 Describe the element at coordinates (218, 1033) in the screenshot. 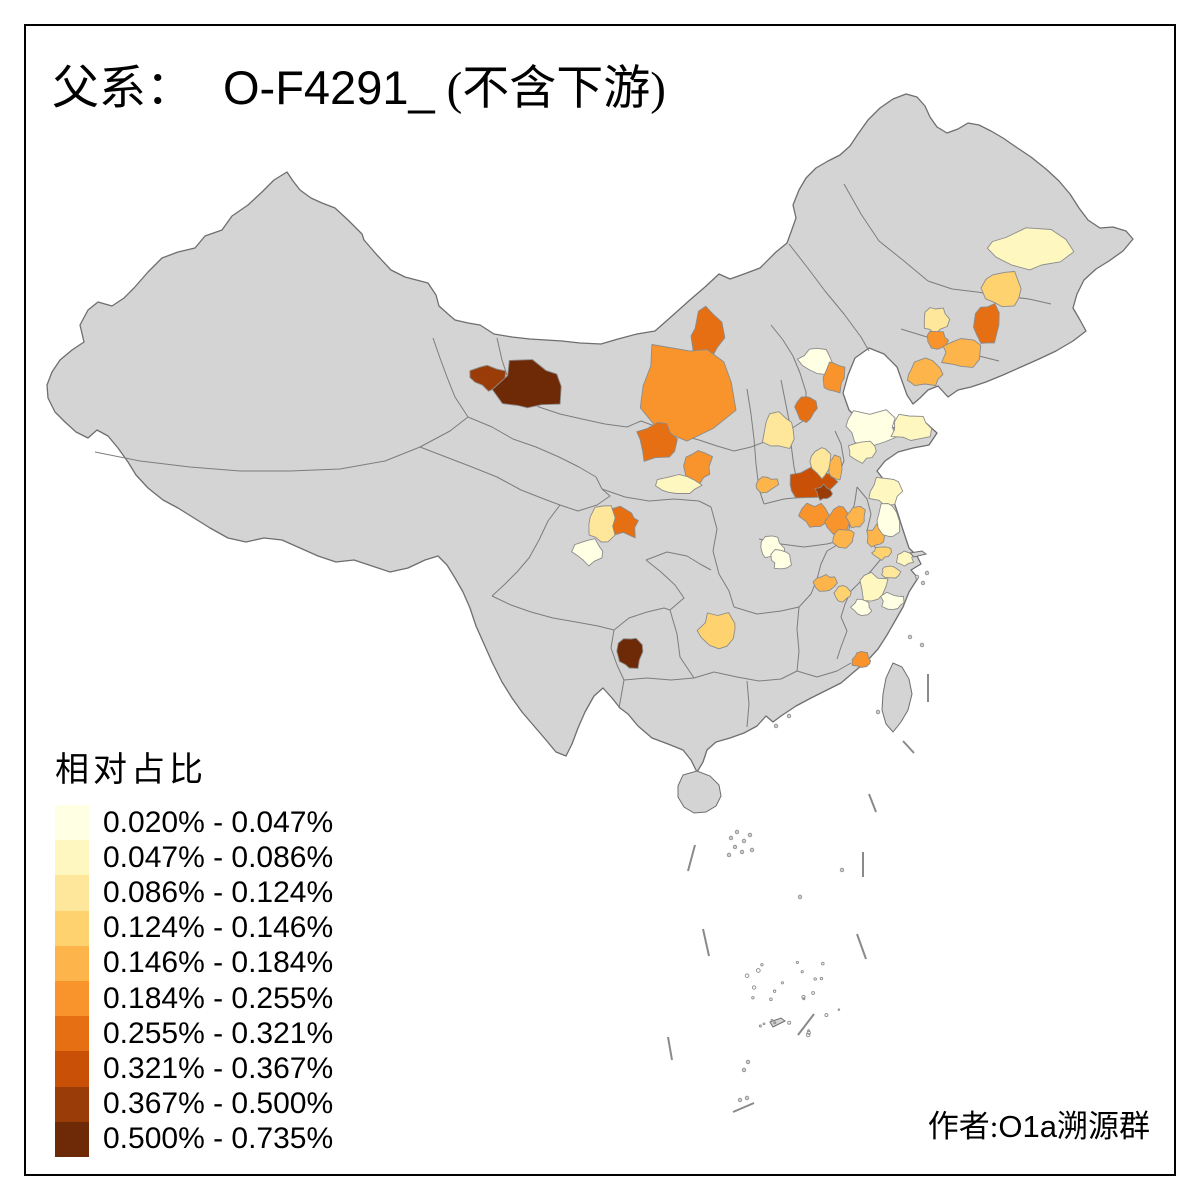

I see `legend-label: 0.255% - 0.321%` at that location.